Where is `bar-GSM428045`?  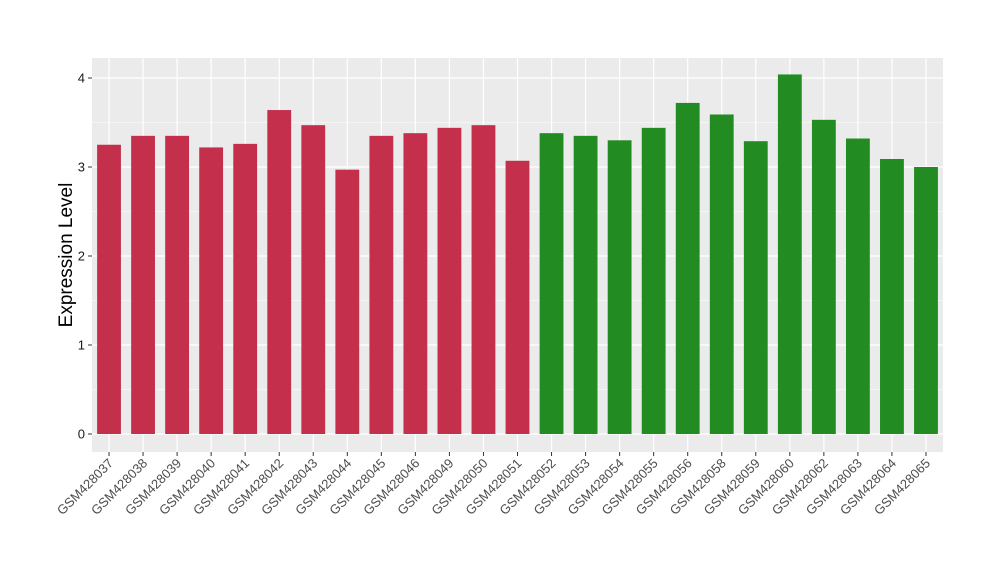
bar-GSM428045 is located at coordinates (381, 284).